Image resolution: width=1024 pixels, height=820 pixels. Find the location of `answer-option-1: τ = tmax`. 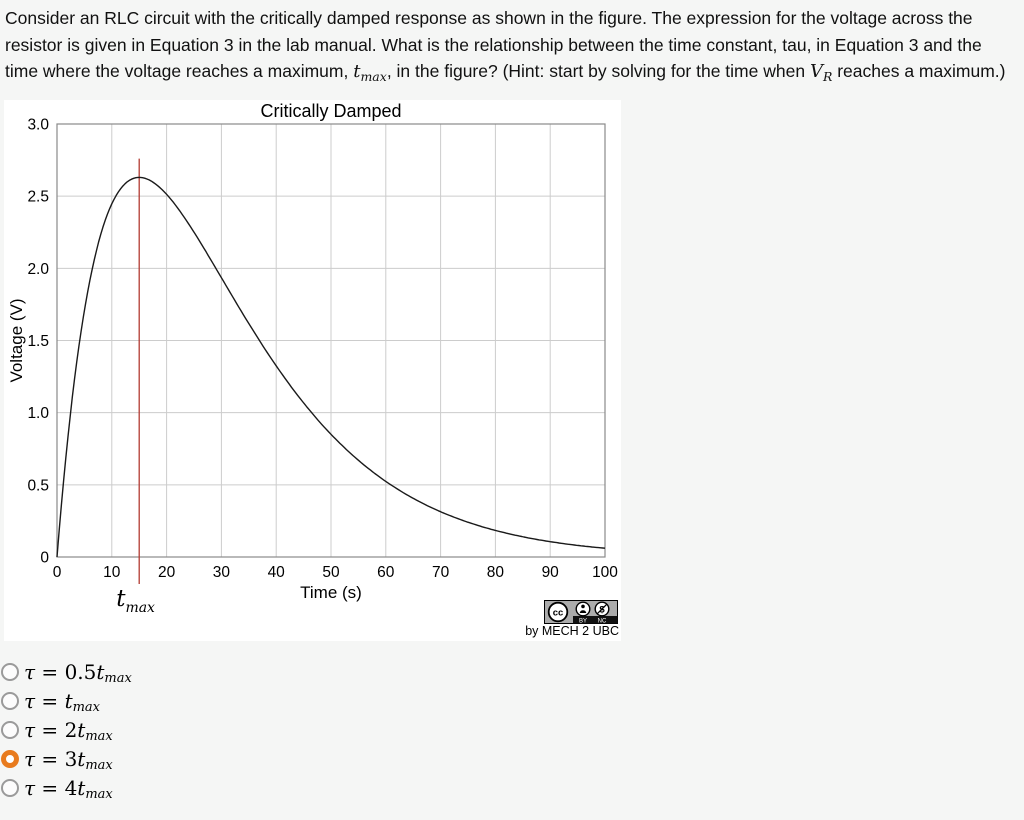

answer-option-1: τ = tmax is located at coordinates (512, 701).